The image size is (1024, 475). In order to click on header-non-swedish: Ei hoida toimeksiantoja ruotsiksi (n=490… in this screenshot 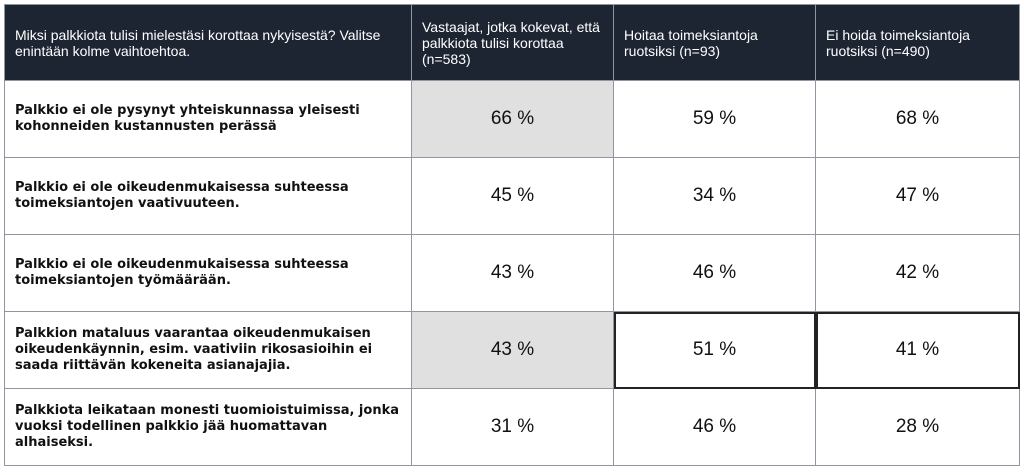, I will do `click(917, 42)`.